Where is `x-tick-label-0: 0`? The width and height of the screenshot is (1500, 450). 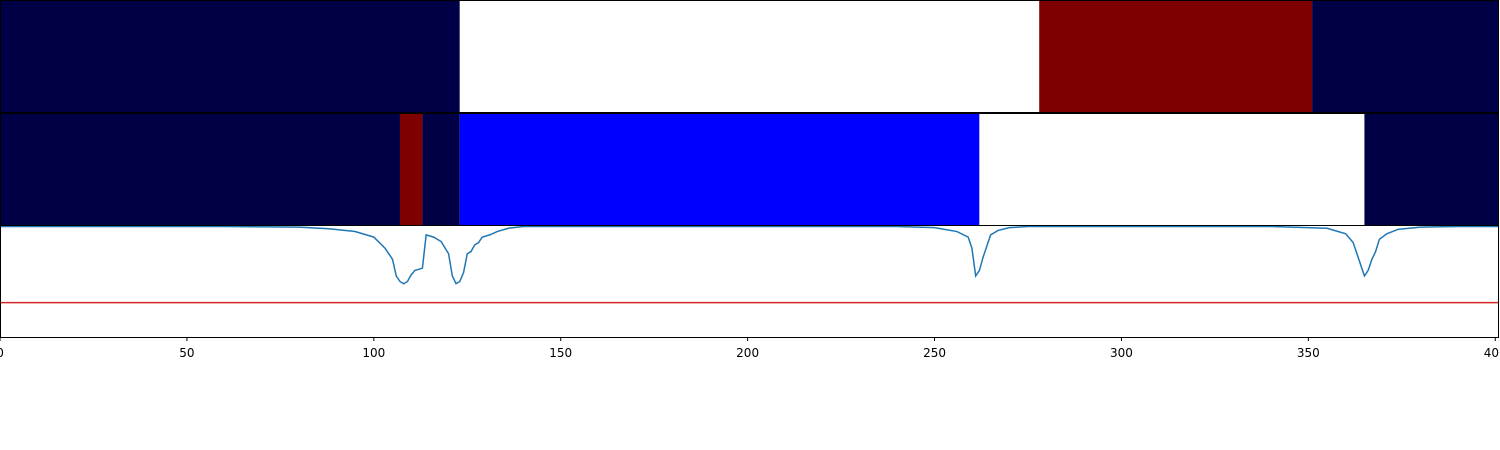
x-tick-label-0: 0 is located at coordinates (2, 353).